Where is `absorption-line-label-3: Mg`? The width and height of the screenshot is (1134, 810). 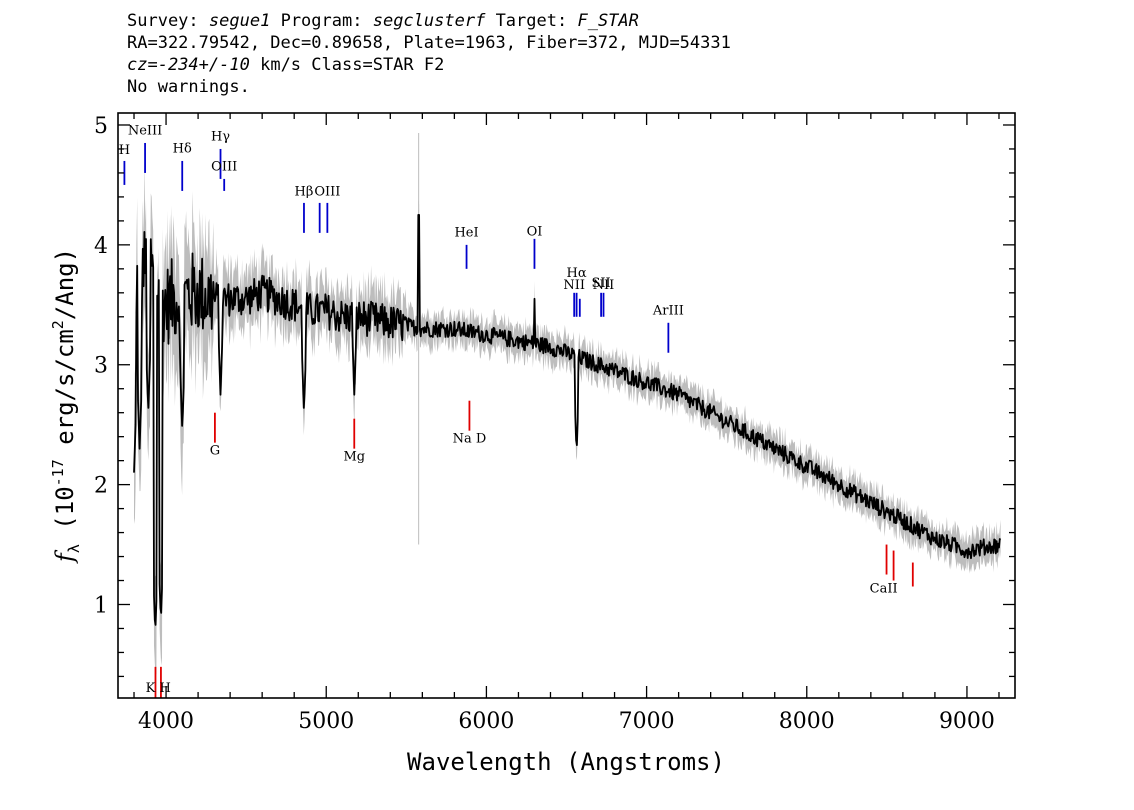 absorption-line-label-3: Mg is located at coordinates (354, 457).